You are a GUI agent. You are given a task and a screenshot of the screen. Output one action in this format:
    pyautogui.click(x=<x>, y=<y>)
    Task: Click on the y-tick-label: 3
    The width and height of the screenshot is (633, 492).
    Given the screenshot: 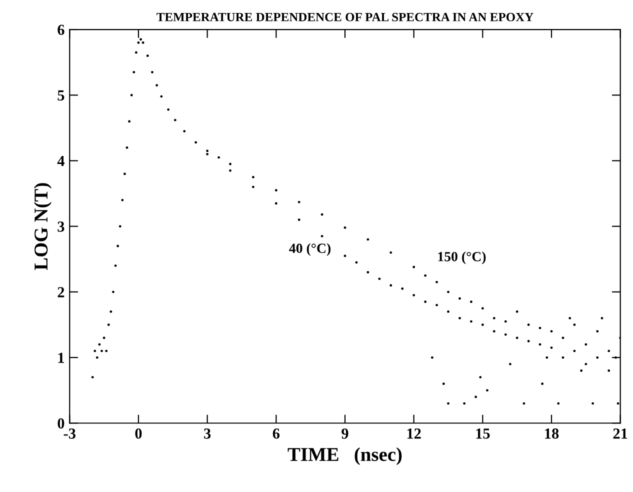 What is the action you would take?
    pyautogui.click(x=61, y=227)
    